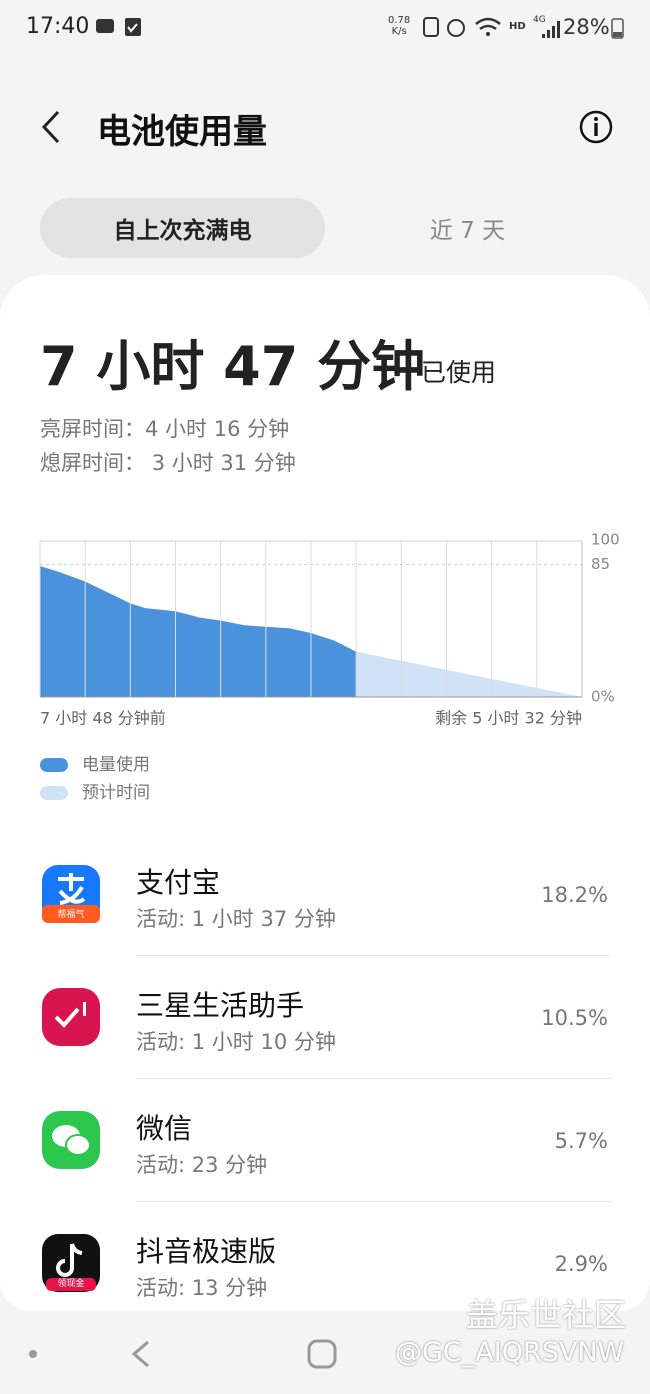  Describe the element at coordinates (118, 27) in the screenshot. I see `status-icons-left` at that location.